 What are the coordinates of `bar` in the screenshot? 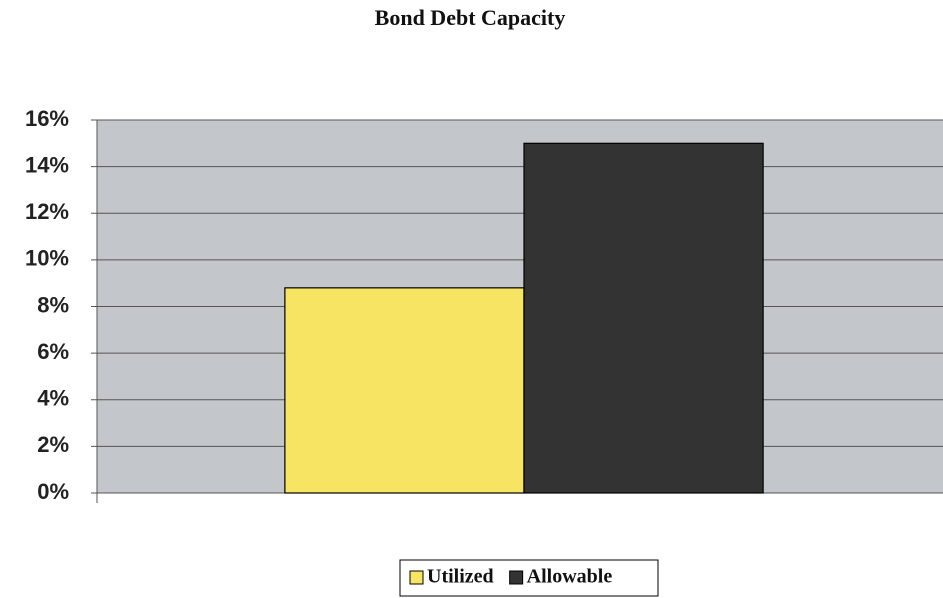 It's located at (404, 390).